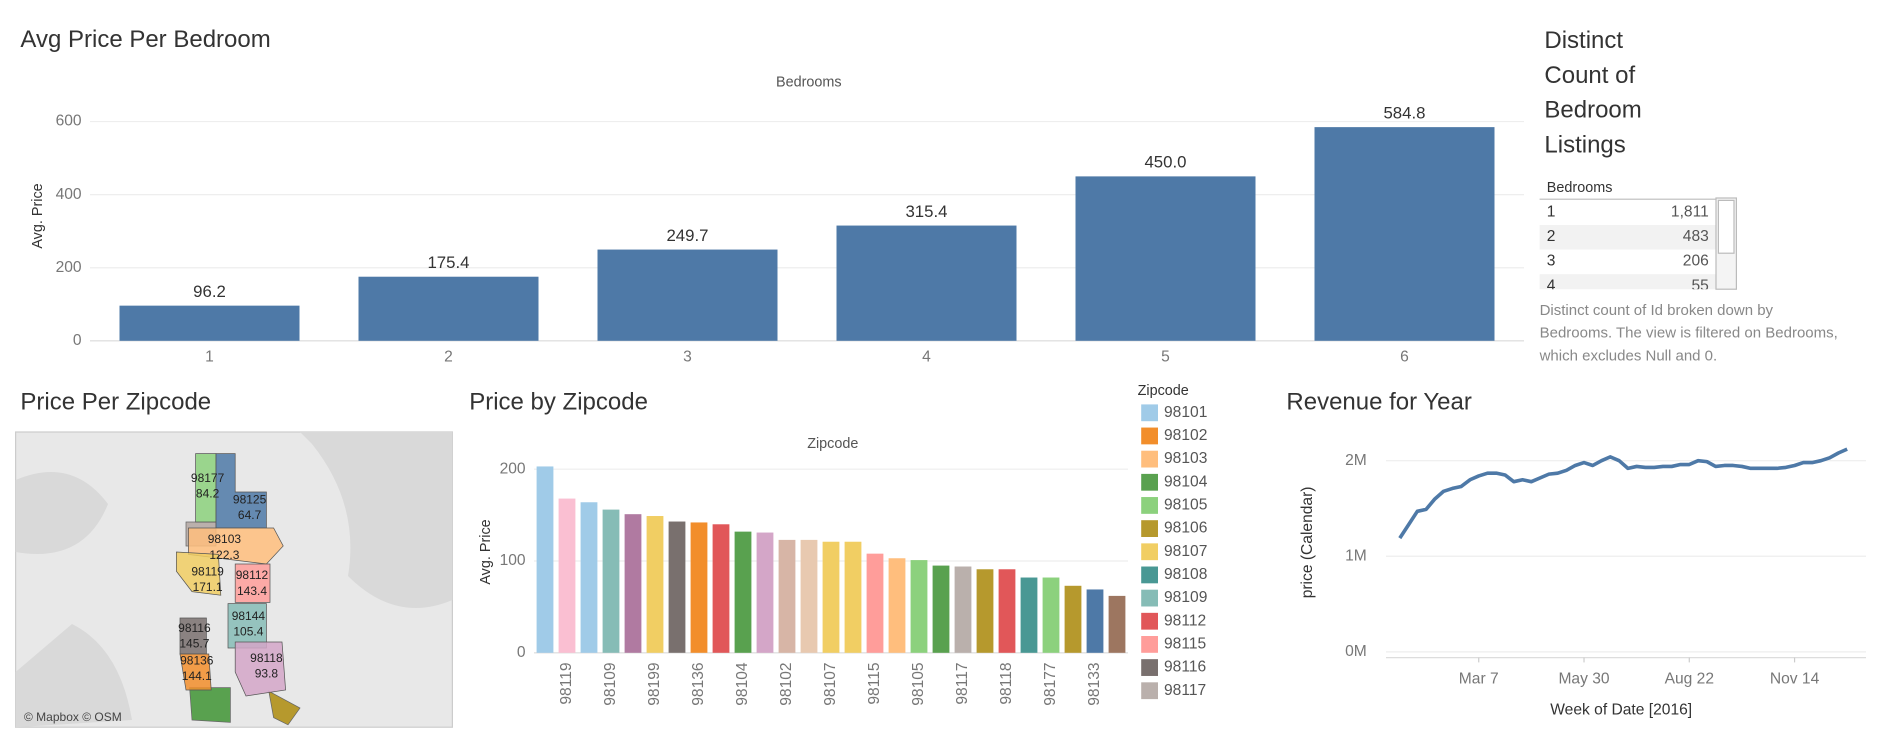 This screenshot has width=1880, height=743. I want to click on region-zip: 98118, so click(266, 658).